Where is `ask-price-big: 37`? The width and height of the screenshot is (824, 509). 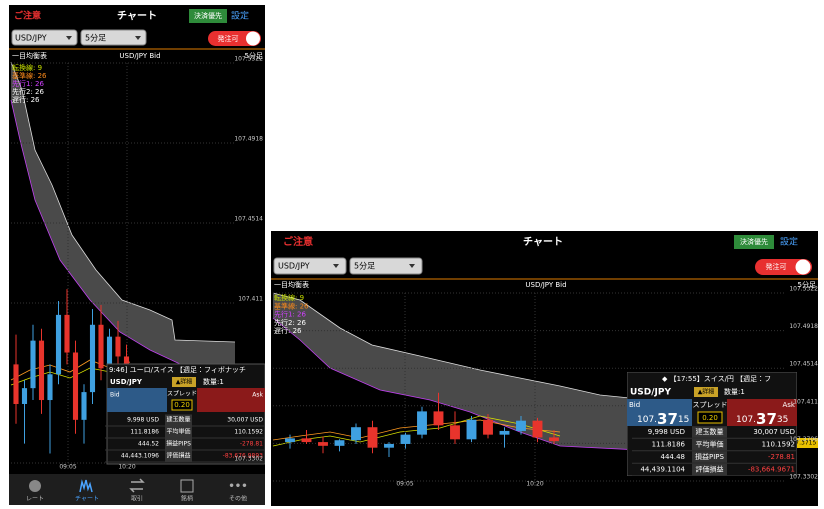 ask-price-big: 37 is located at coordinates (766, 419).